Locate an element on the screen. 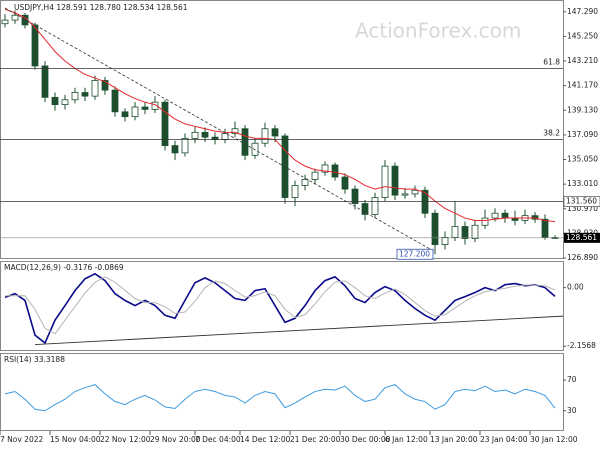 The height and width of the screenshot is (450, 600). low-label: 127.200 is located at coordinates (414, 253).